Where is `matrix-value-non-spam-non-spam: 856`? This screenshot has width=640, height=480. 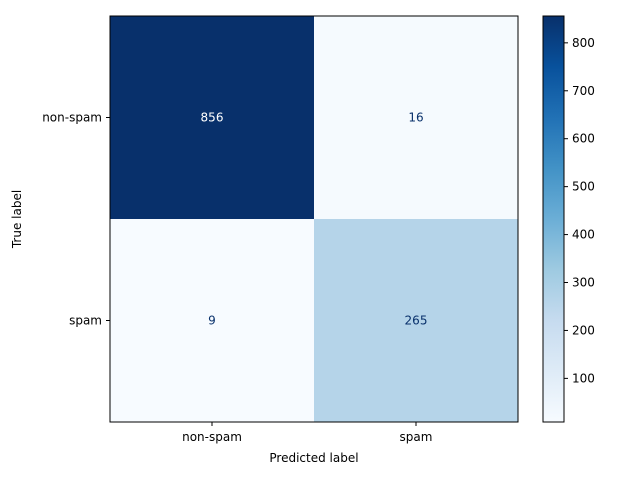
matrix-value-non-spam-non-spam: 856 is located at coordinates (212, 118).